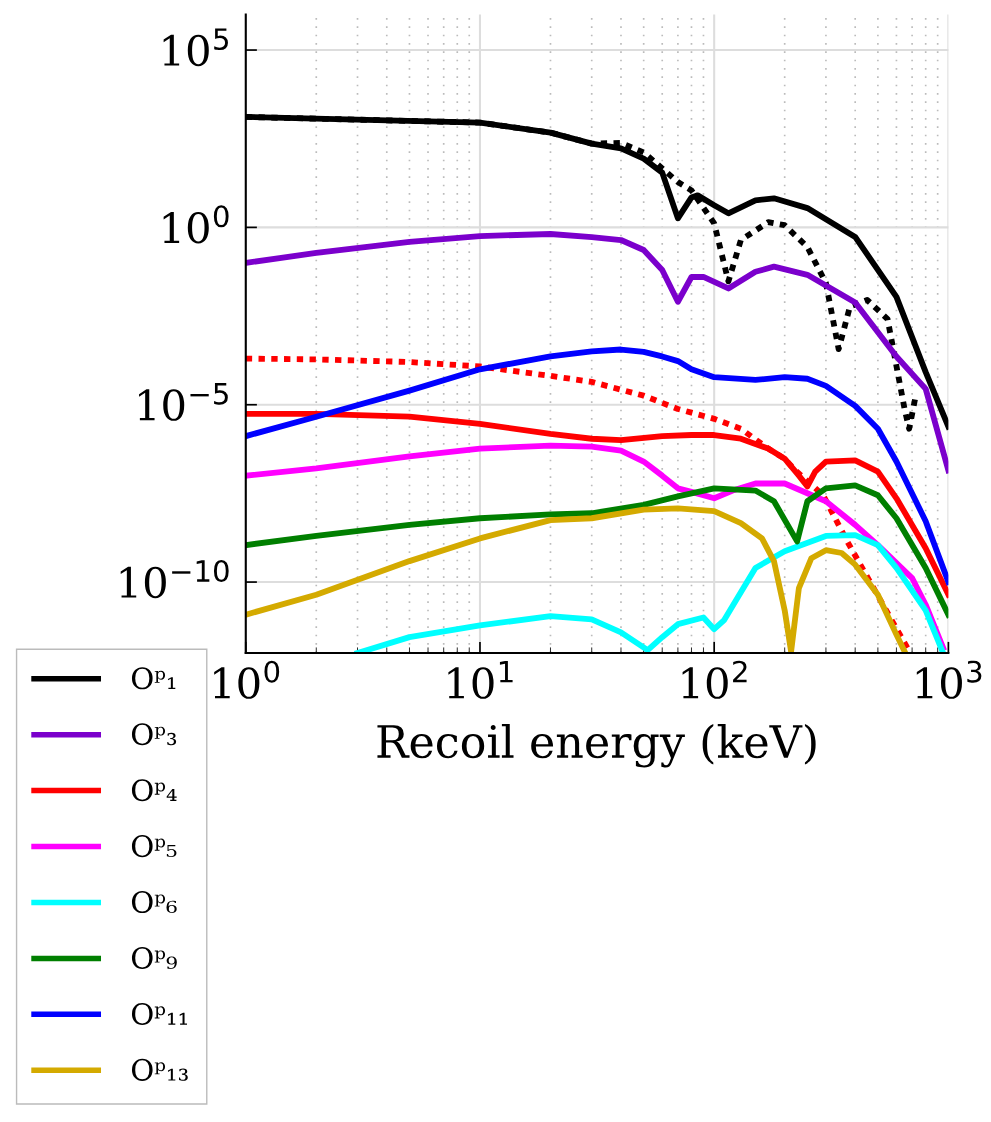 This screenshot has width=991, height=1122. Describe the element at coordinates (154, 846) in the screenshot. I see `legend-label: Oᵖ₅` at that location.